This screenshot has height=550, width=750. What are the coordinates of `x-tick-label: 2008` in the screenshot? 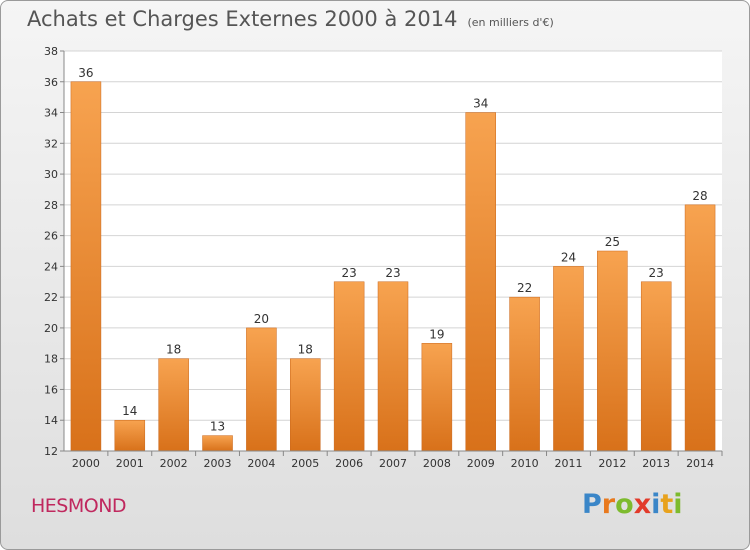 It's located at (437, 463).